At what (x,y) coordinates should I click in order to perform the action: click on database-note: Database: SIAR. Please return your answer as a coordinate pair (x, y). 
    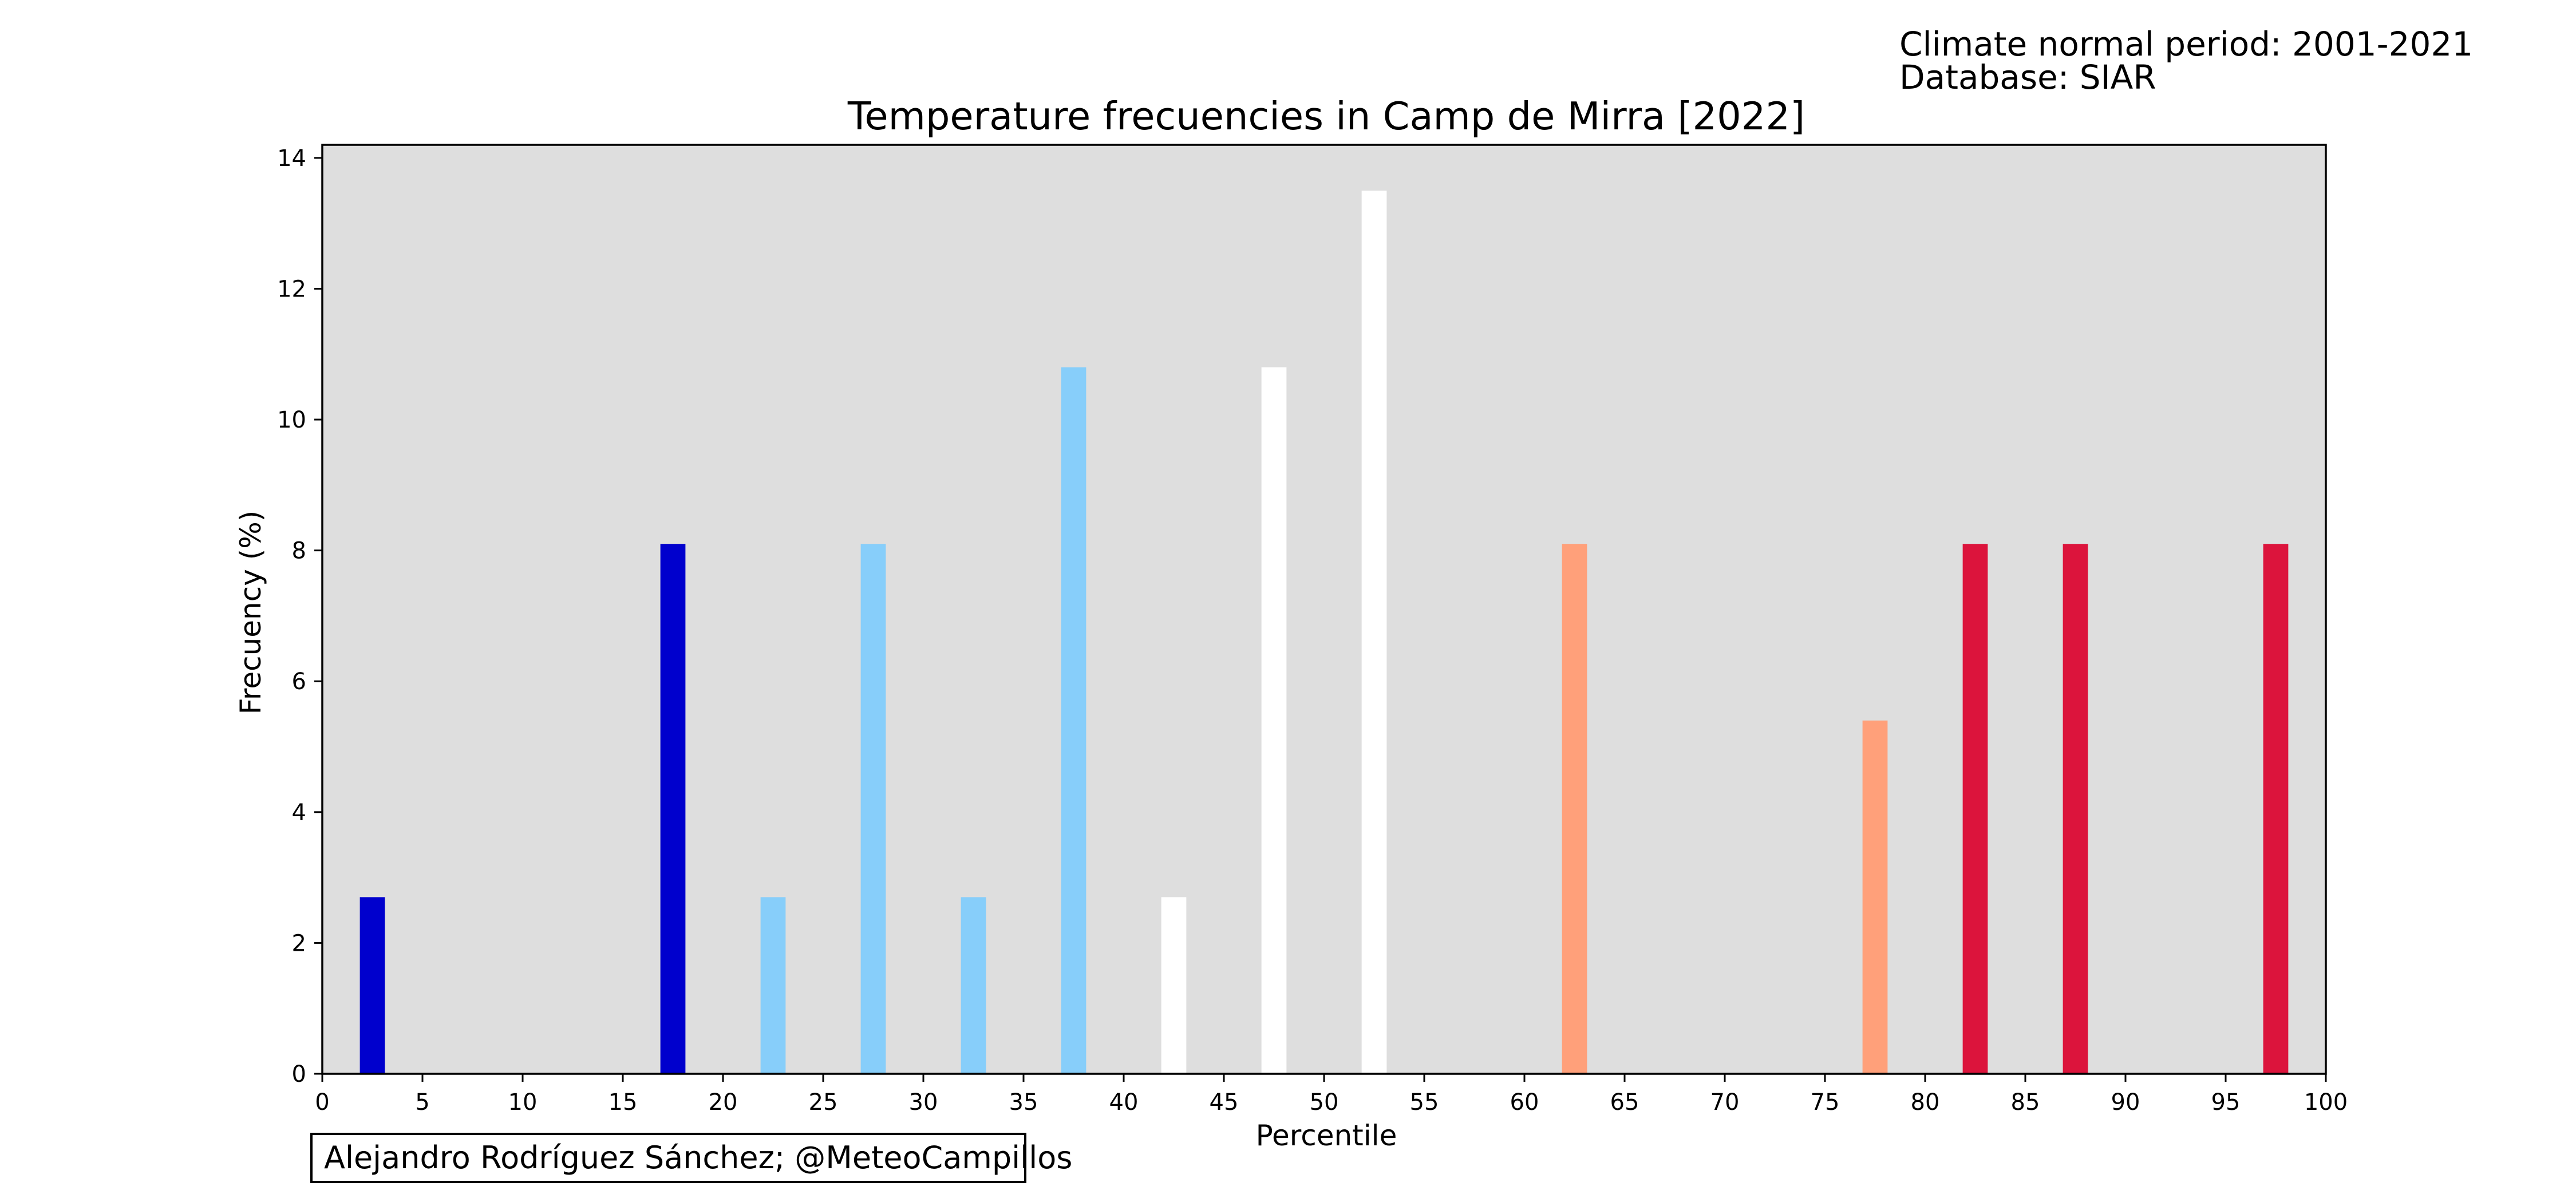
    Looking at the image, I should click on (2027, 78).